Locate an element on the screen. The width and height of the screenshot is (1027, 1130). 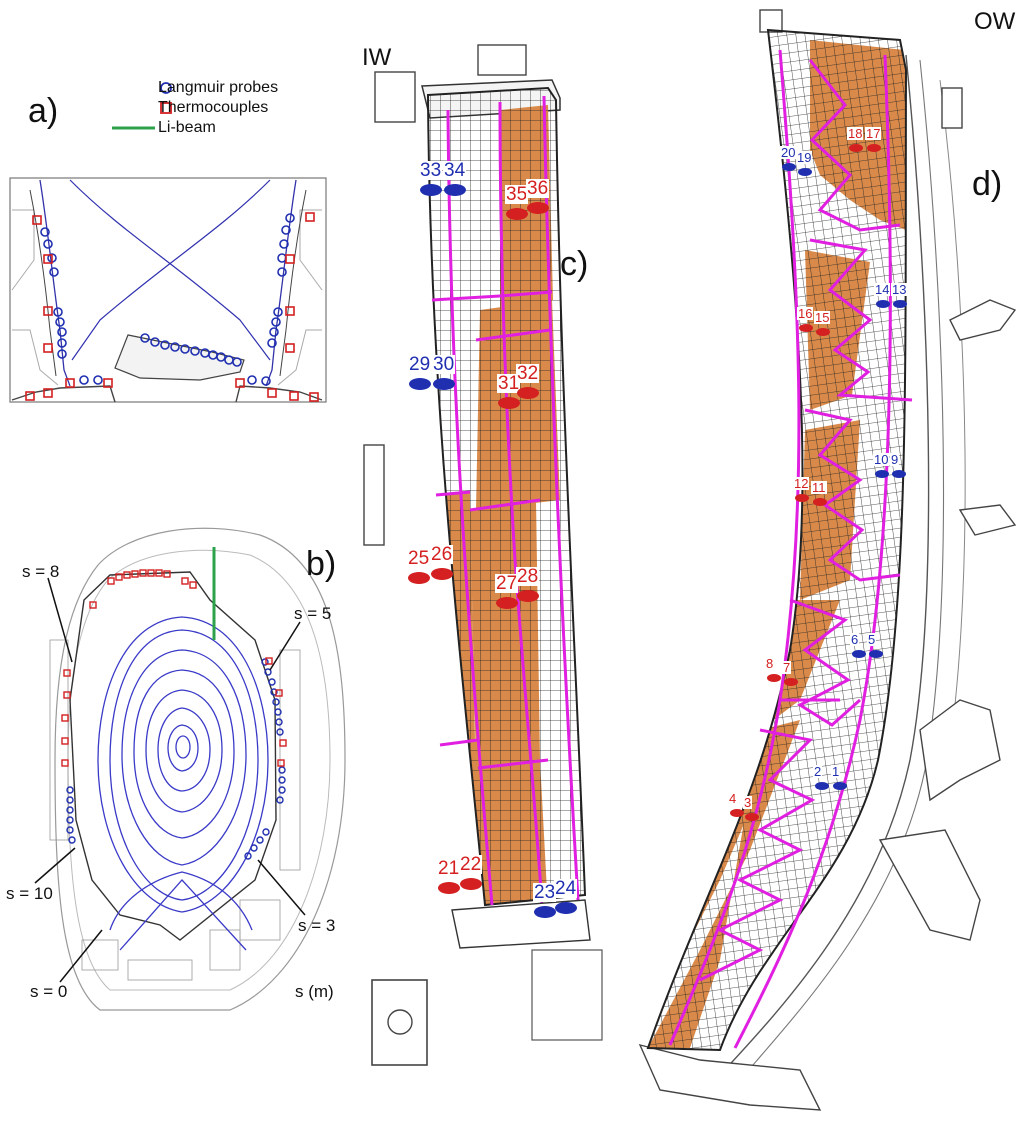
probe-label: 35 is located at coordinates (517, 194).